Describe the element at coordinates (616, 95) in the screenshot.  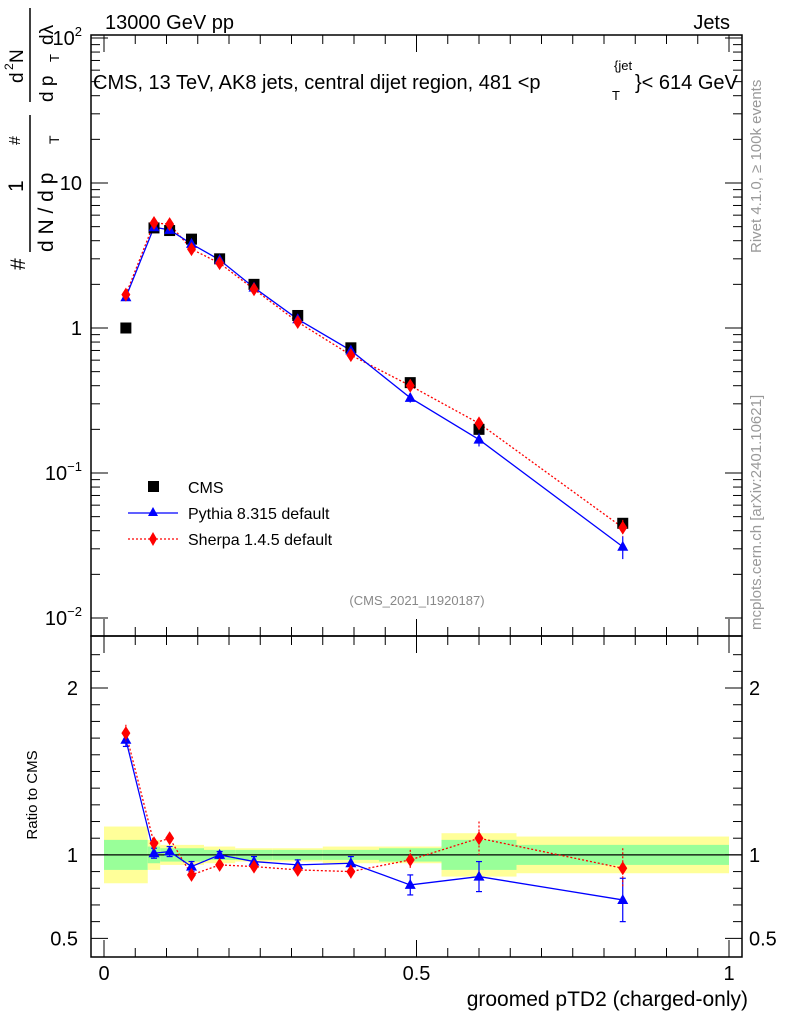
I see `title-subscript: T` at that location.